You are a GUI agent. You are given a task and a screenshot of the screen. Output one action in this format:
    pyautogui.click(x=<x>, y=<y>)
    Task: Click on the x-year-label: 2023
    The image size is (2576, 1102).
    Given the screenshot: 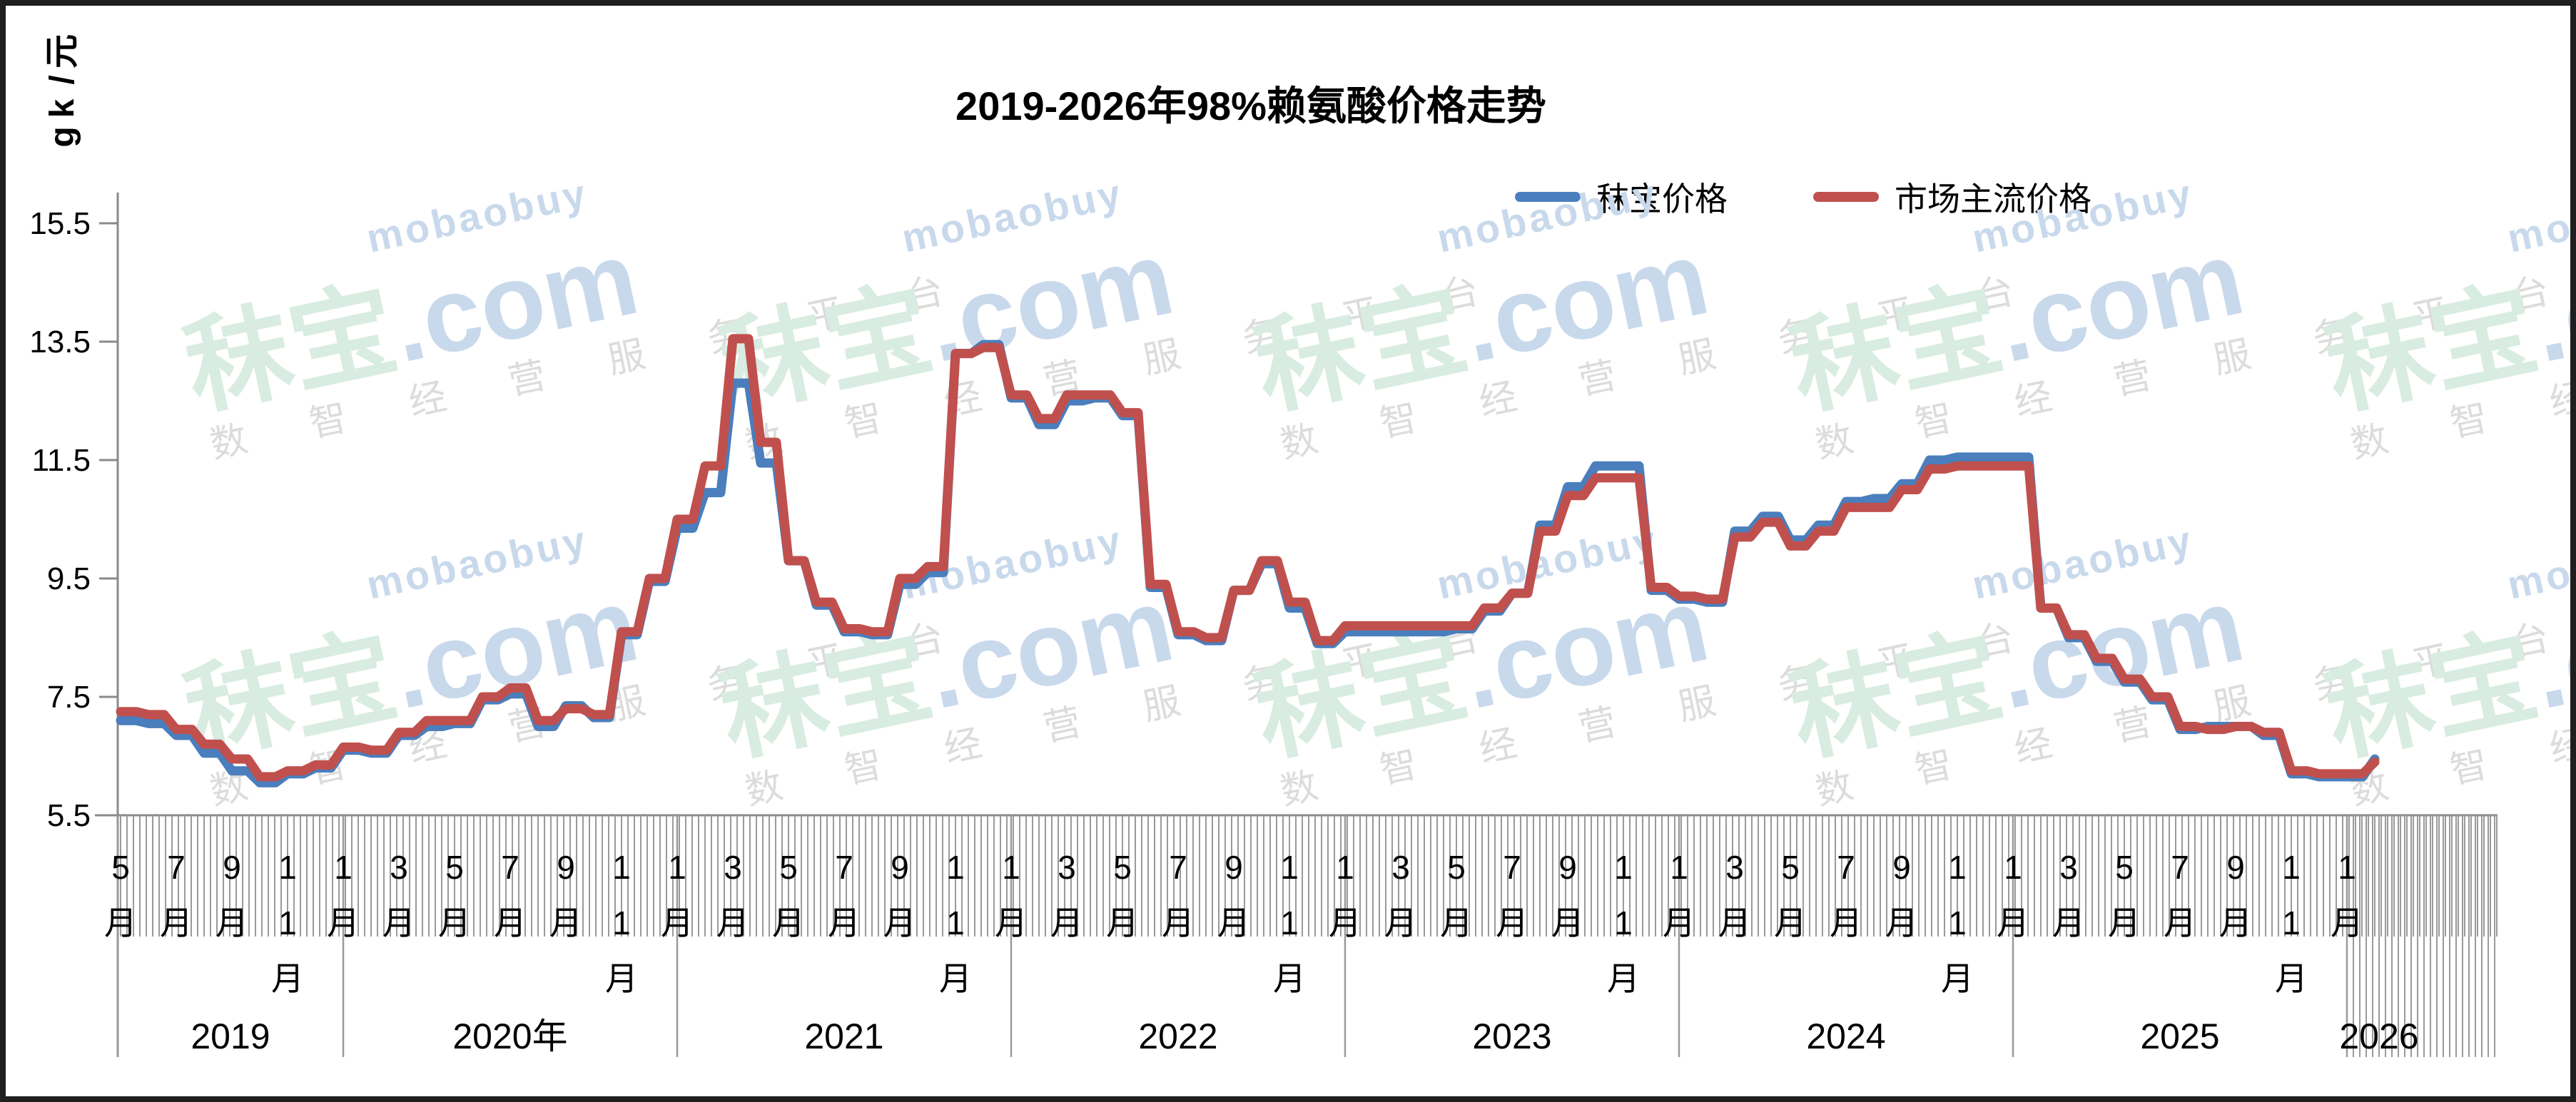 What is the action you would take?
    pyautogui.click(x=1511, y=1036)
    